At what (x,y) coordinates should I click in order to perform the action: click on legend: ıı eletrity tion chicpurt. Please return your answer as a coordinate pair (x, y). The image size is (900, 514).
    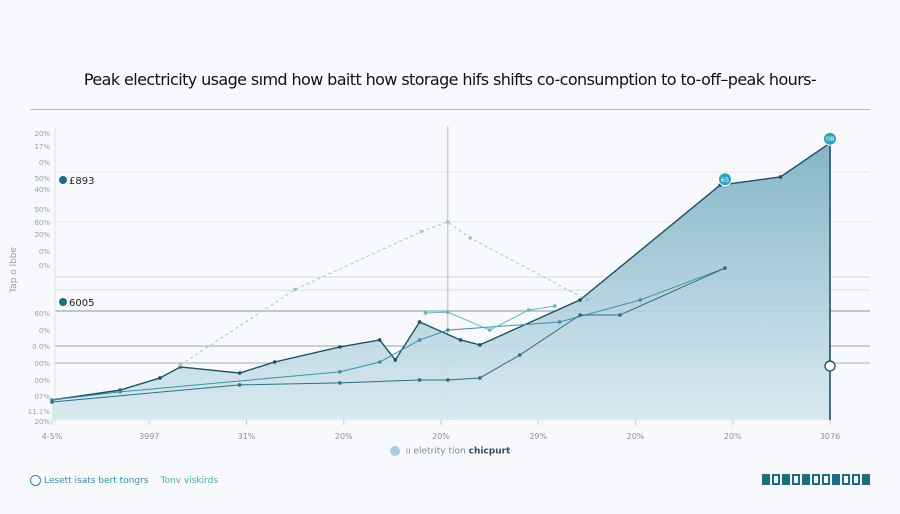
    Looking at the image, I should click on (450, 451).